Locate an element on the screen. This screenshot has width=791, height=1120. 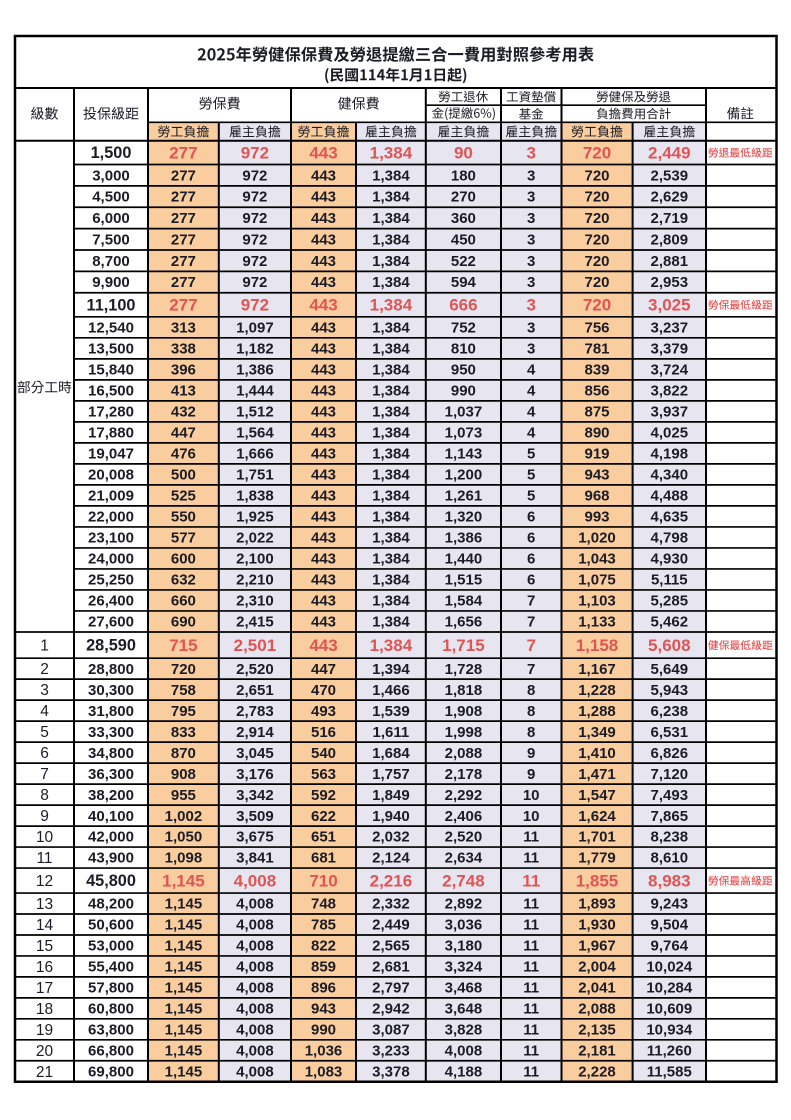
svg-text: 5,943 is located at coordinates (670, 690).